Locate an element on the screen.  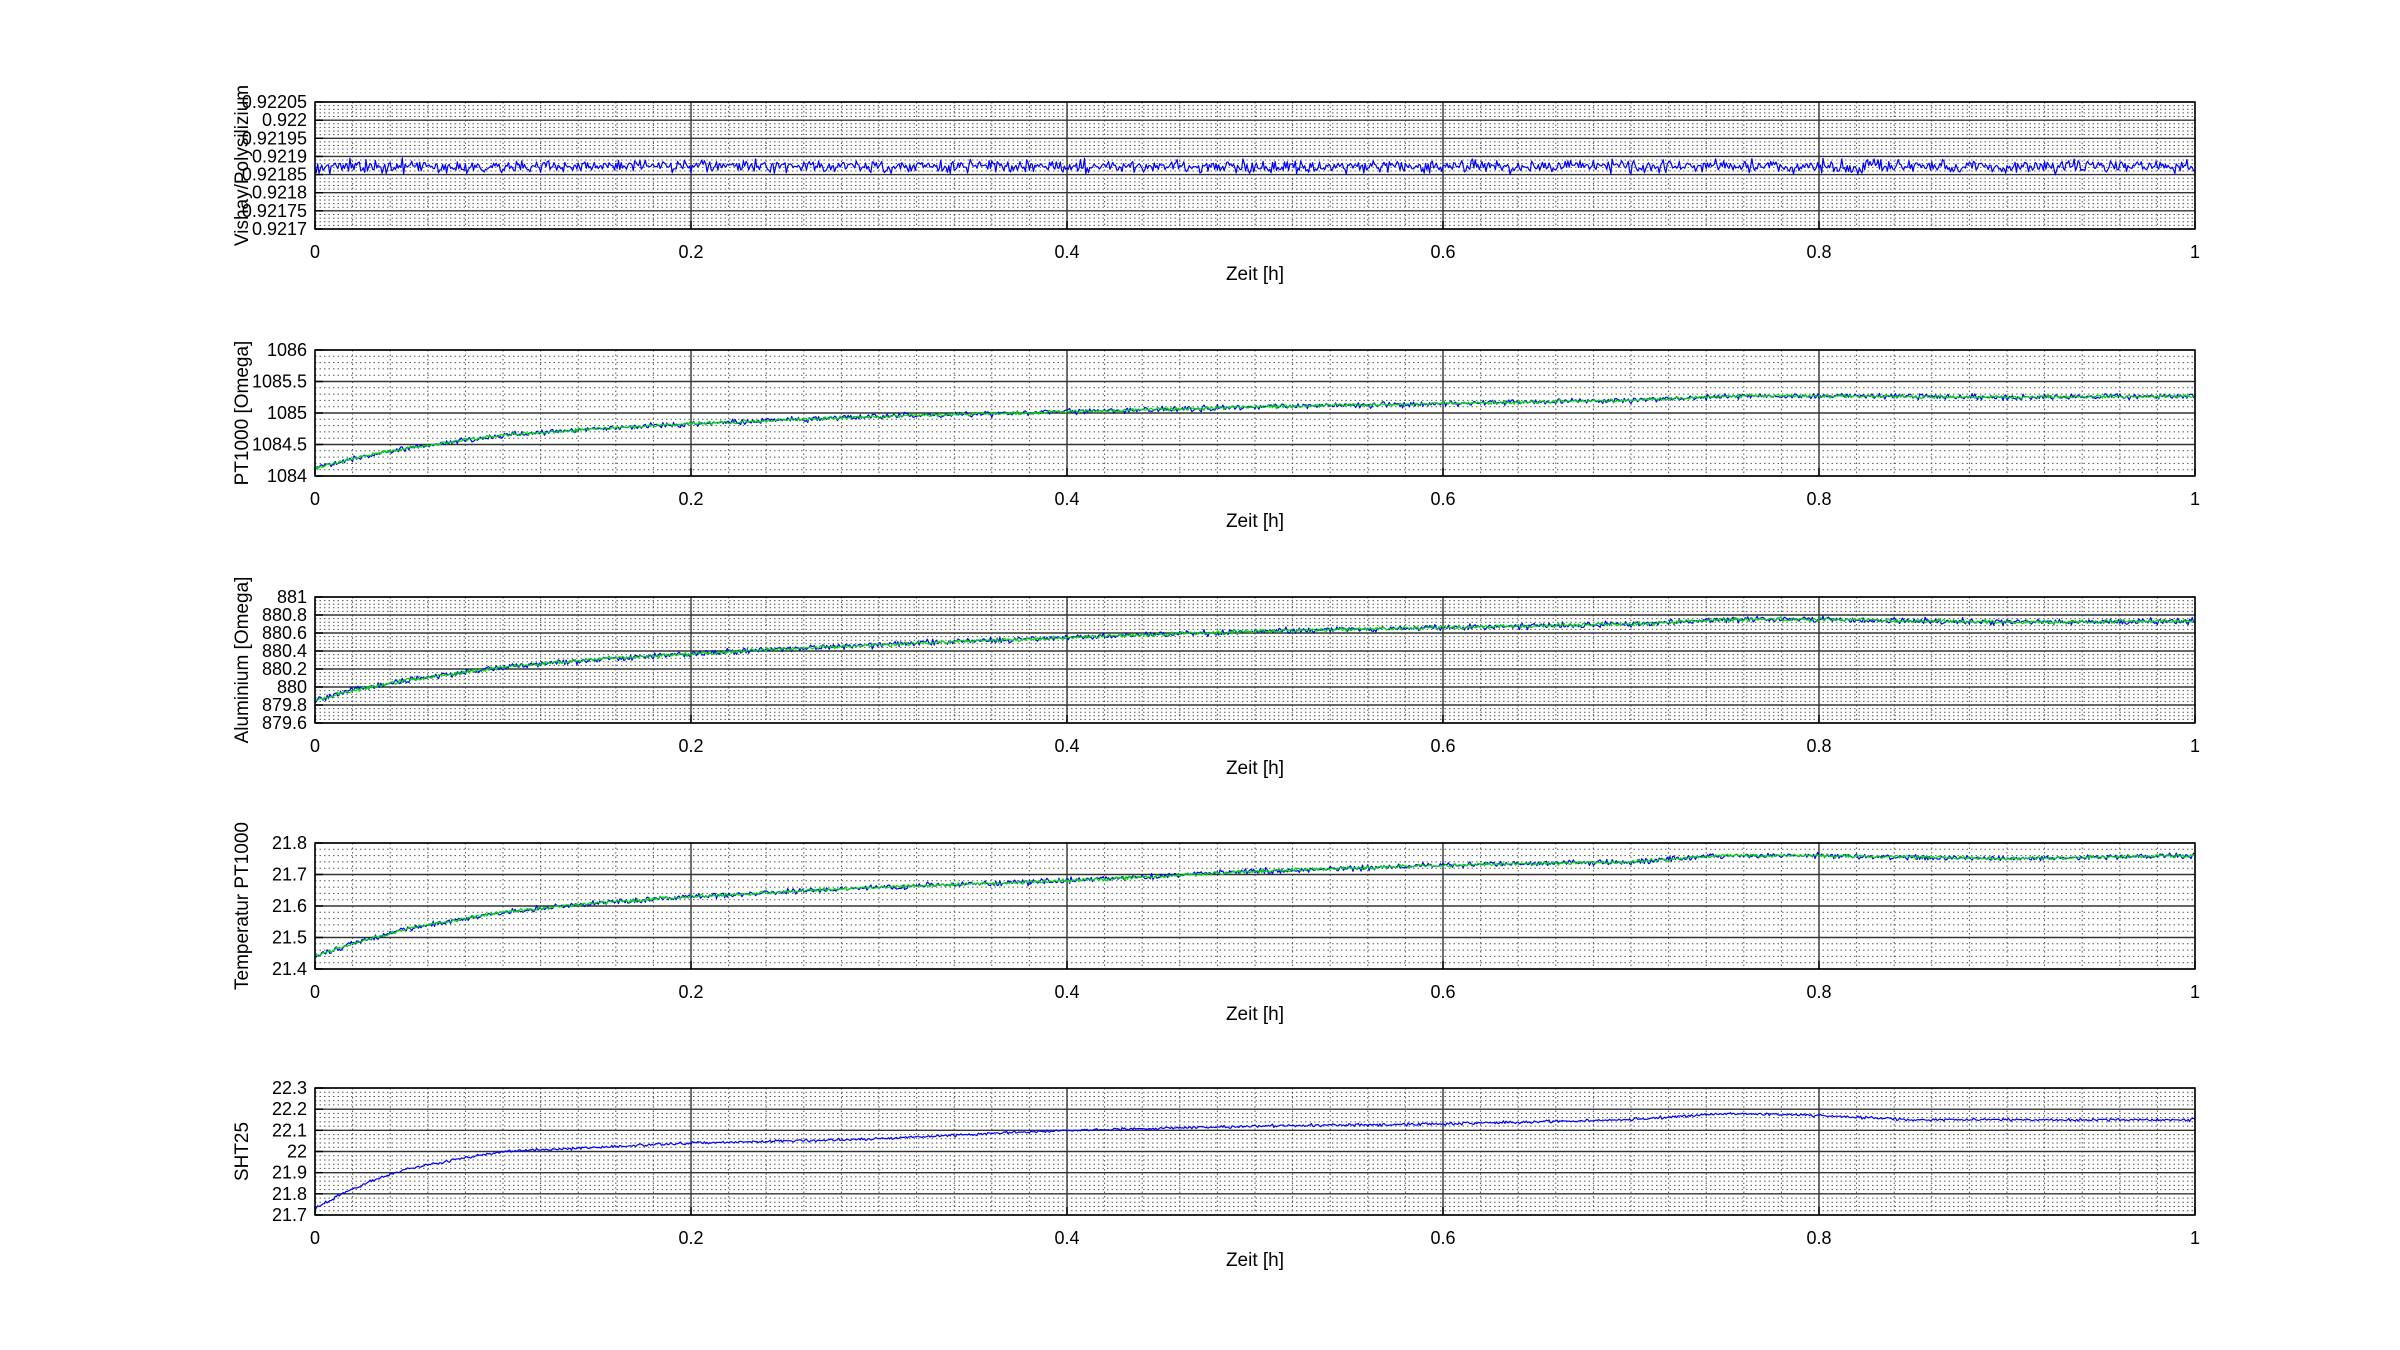
y-tick-label: 22 is located at coordinates (297, 1152).